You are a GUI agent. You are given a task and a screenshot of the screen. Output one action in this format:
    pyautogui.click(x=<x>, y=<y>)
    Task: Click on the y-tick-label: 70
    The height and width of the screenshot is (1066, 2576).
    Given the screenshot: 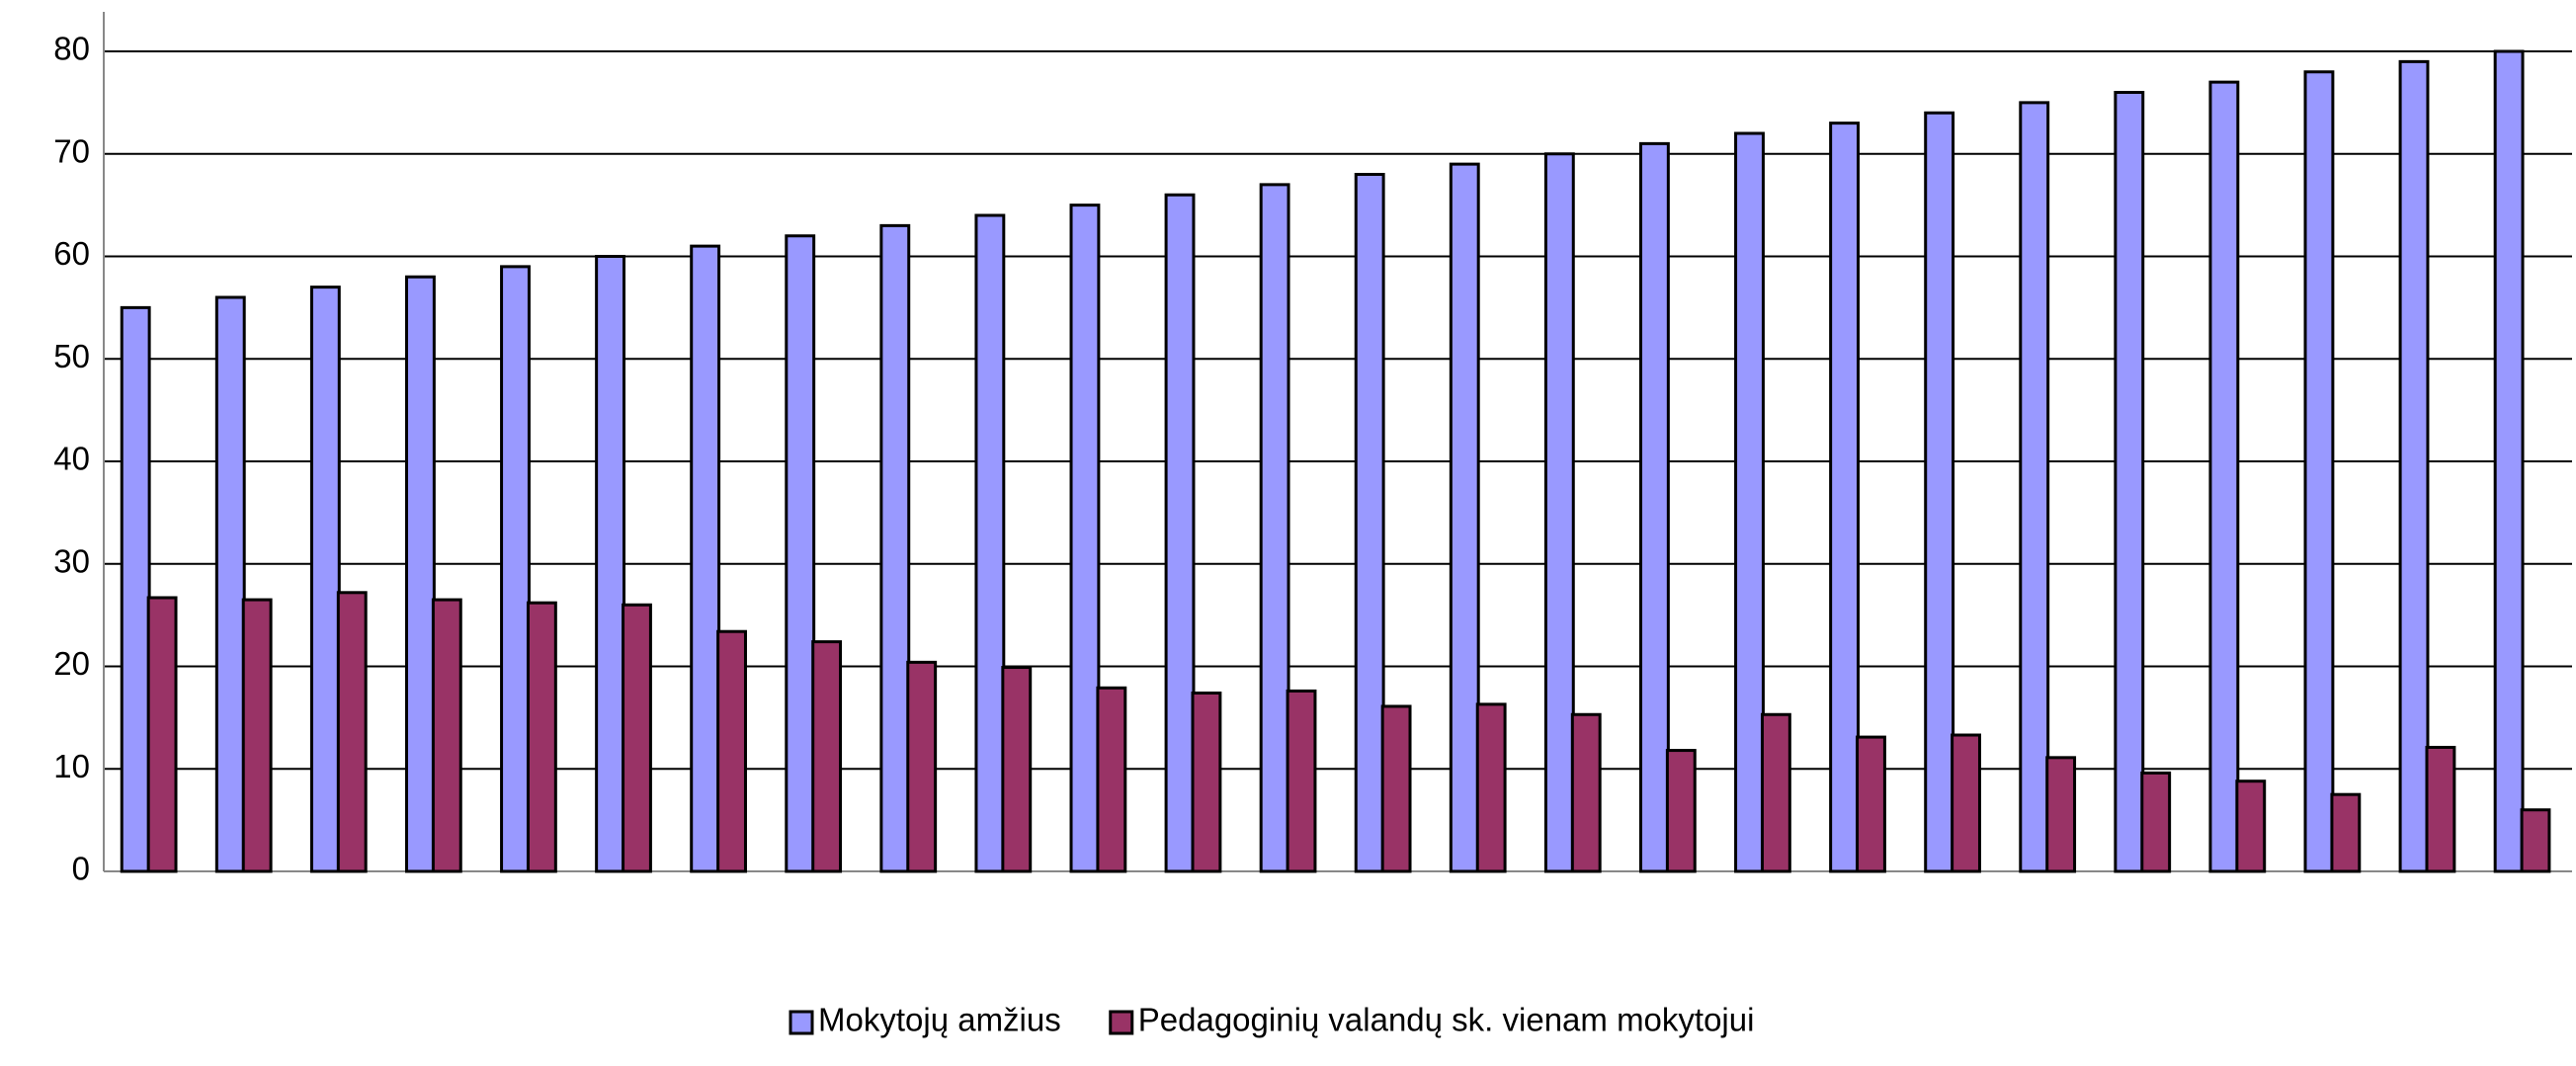 What is the action you would take?
    pyautogui.click(x=71, y=150)
    